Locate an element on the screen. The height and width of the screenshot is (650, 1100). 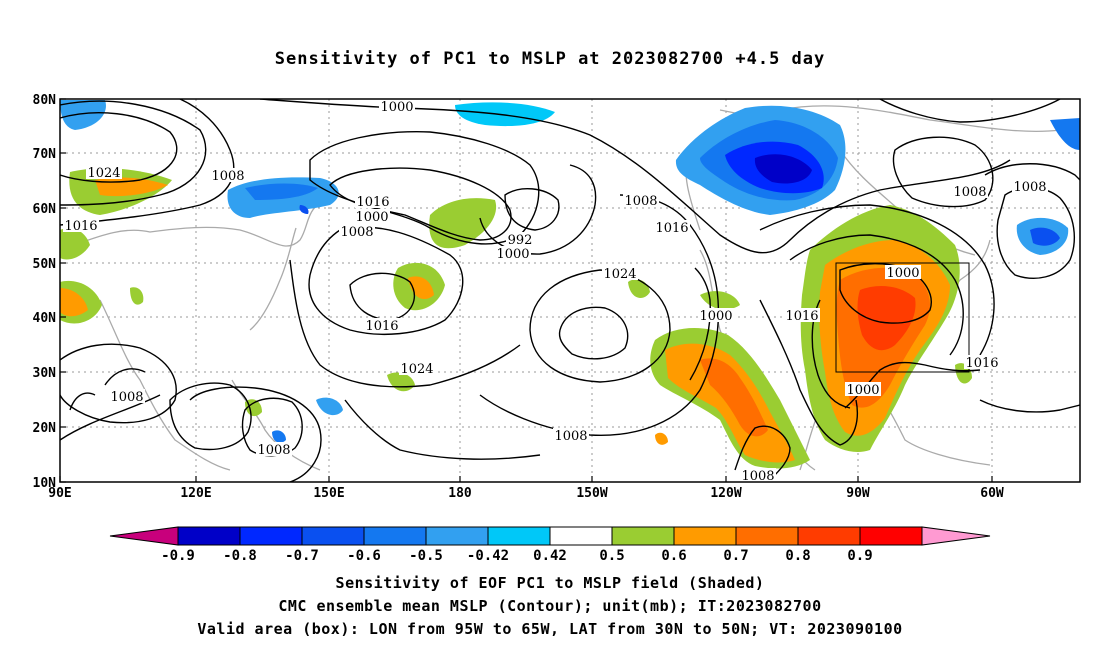
lat-label: 60N is located at coordinates (45, 209).